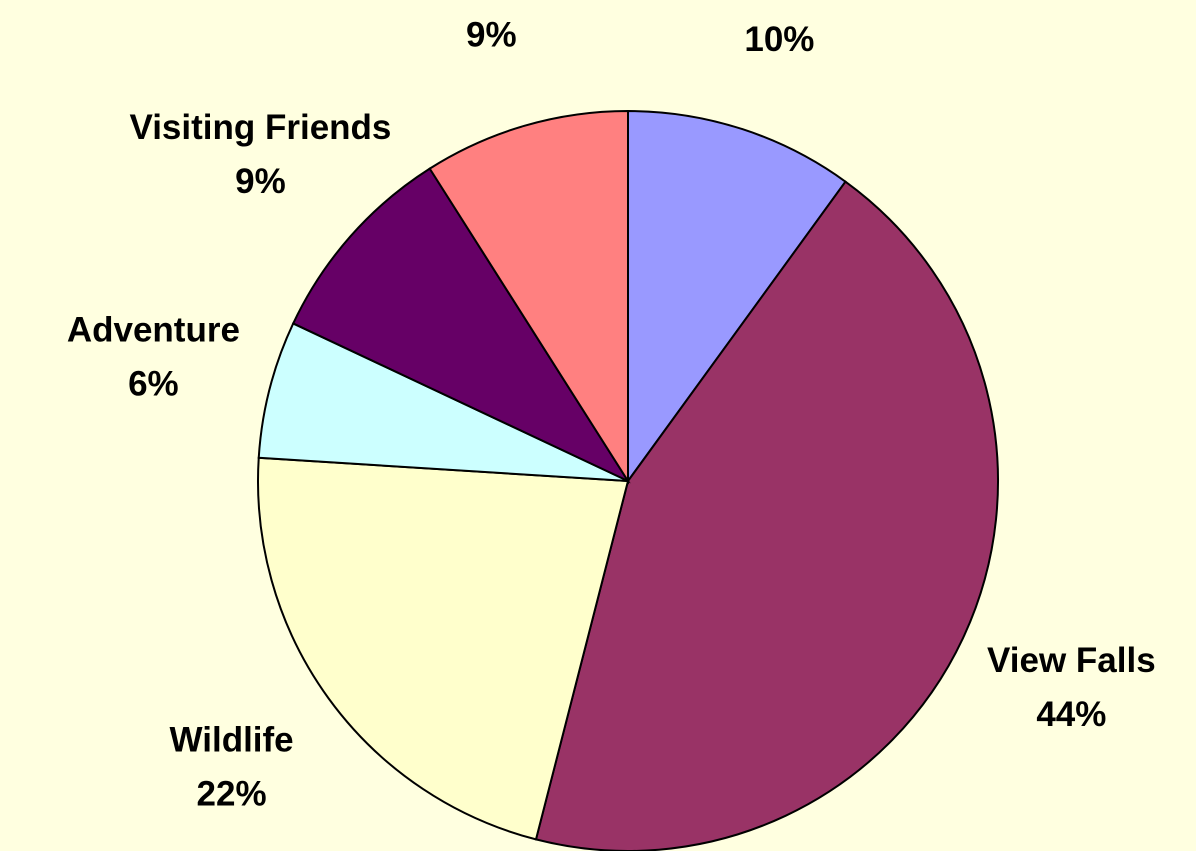  Describe the element at coordinates (1071, 714) in the screenshot. I see `slice-value-label: 44%` at that location.